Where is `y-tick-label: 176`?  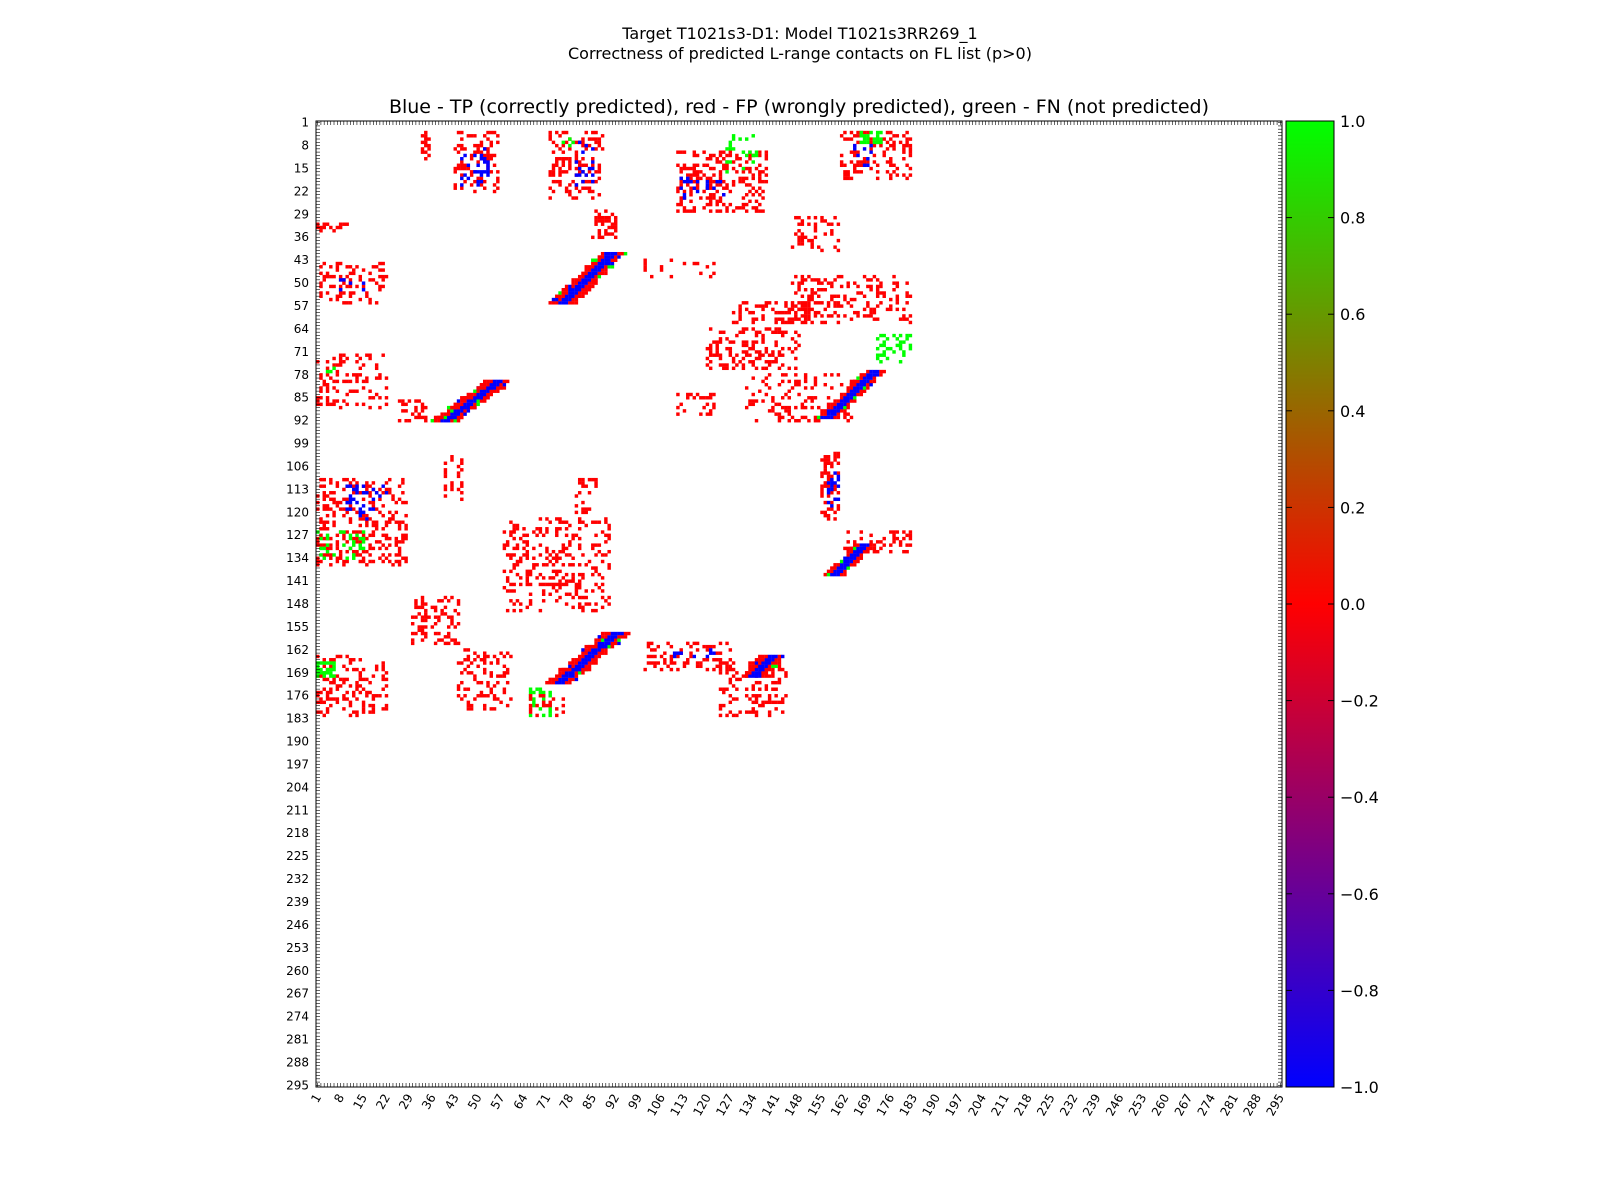 y-tick-label: 176 is located at coordinates (297, 696).